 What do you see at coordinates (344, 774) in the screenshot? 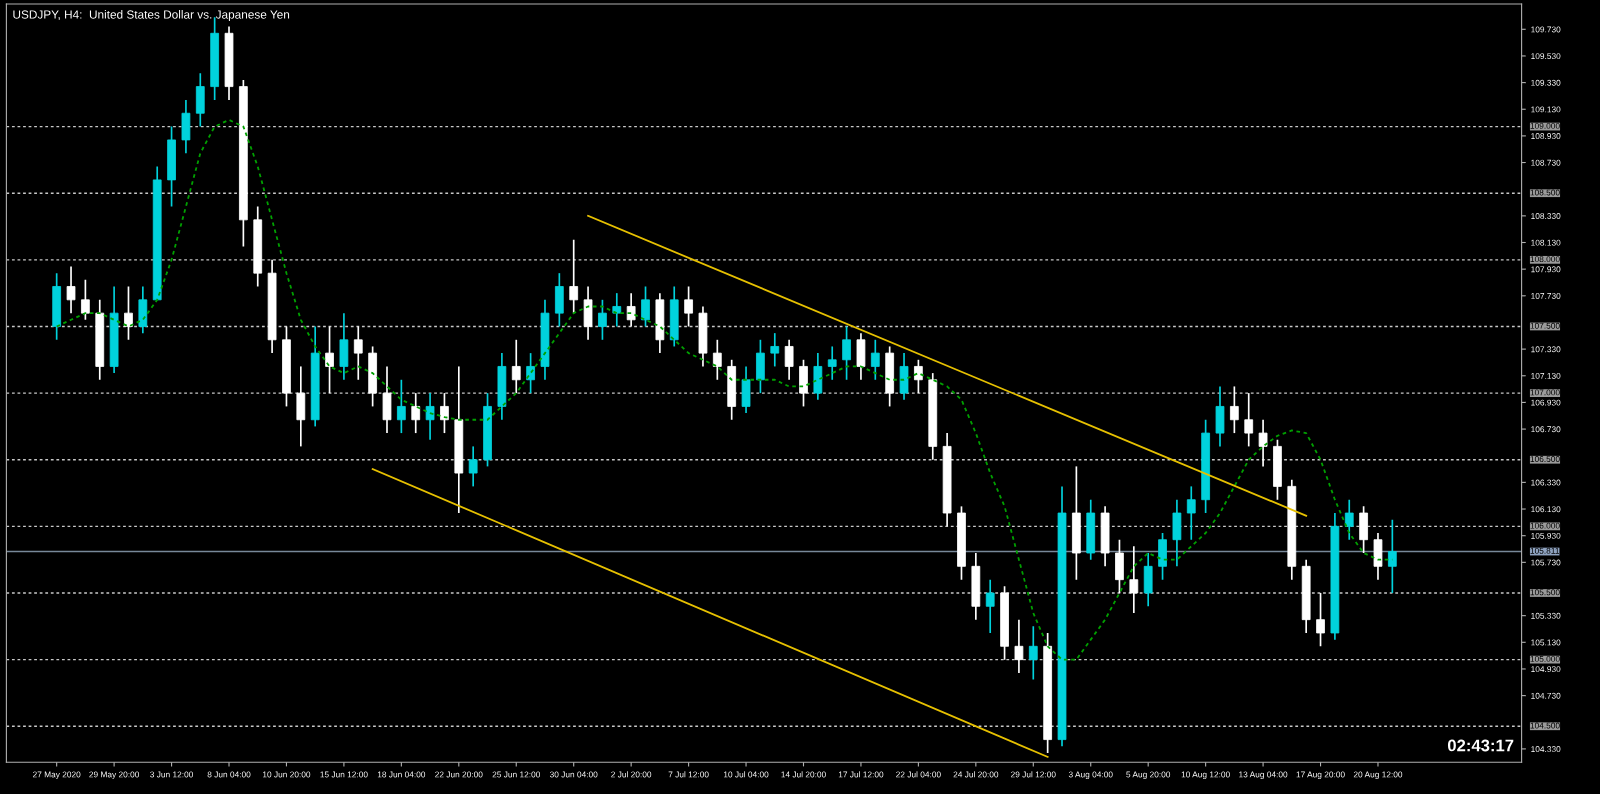
I see `x-tick-label: 15 Jun 12:00` at bounding box center [344, 774].